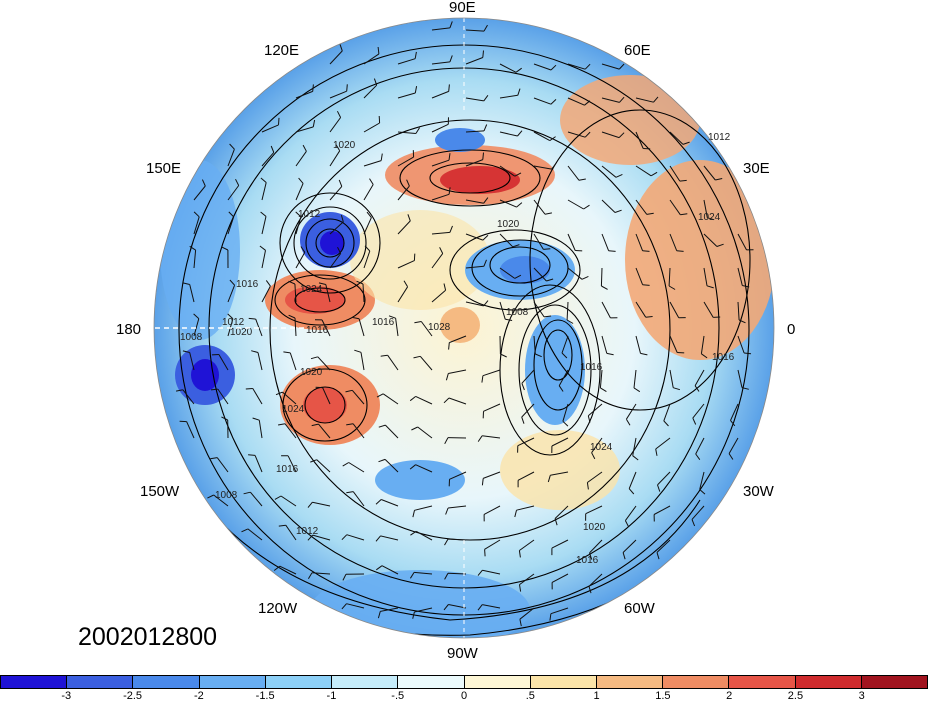 The image size is (928, 702). Describe the element at coordinates (198, 696) in the screenshot. I see `colorbar-tick-label: -2` at that location.